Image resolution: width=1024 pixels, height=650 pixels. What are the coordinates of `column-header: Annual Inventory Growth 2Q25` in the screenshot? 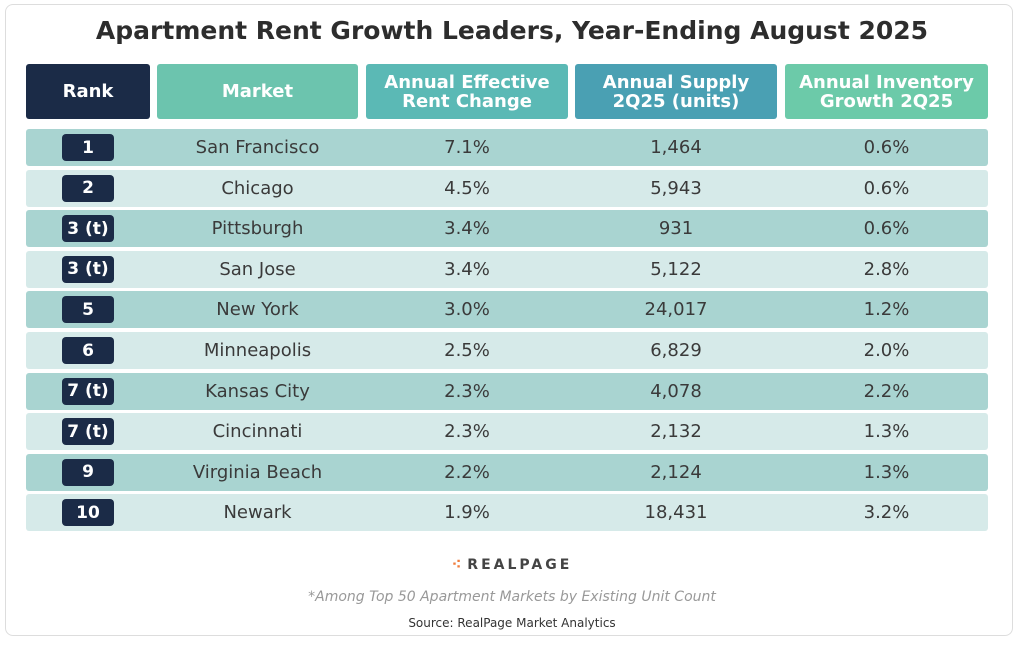 It's located at (886, 91).